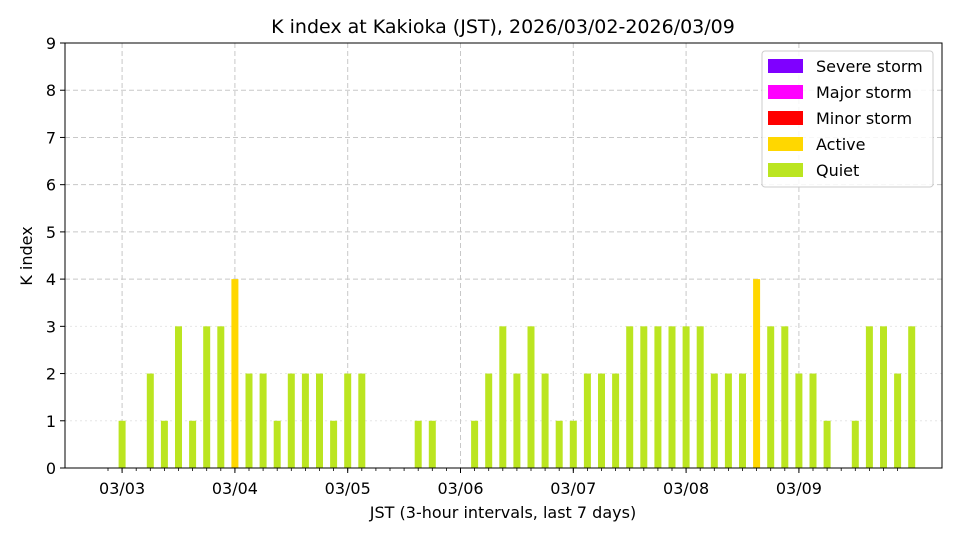 Image resolution: width=960 pixels, height=540 pixels. I want to click on y-tick-label: 2, so click(51, 374).